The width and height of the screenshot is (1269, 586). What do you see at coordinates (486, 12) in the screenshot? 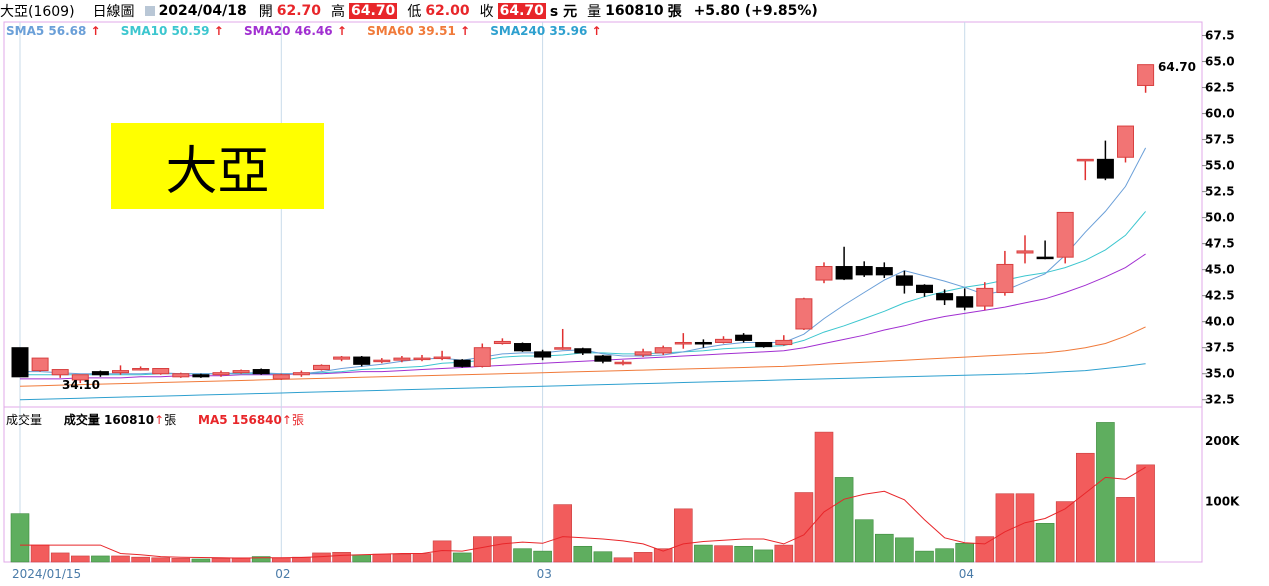
I see `close-label: 收` at bounding box center [486, 12].